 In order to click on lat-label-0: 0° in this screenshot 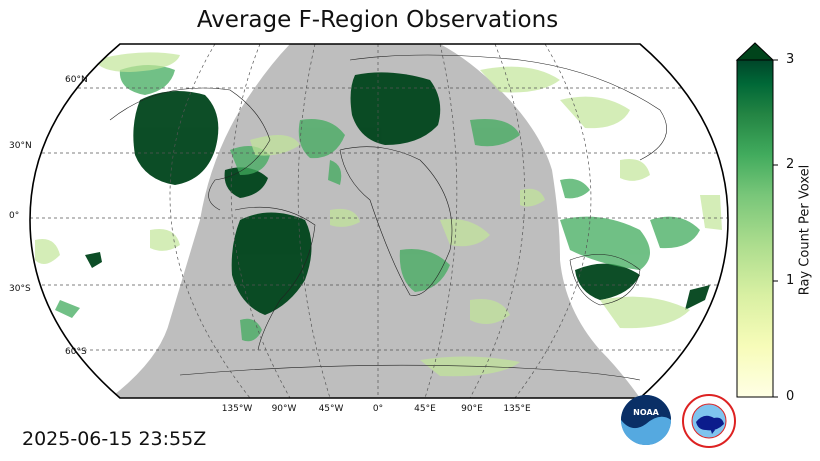, I will do `click(14, 216)`.